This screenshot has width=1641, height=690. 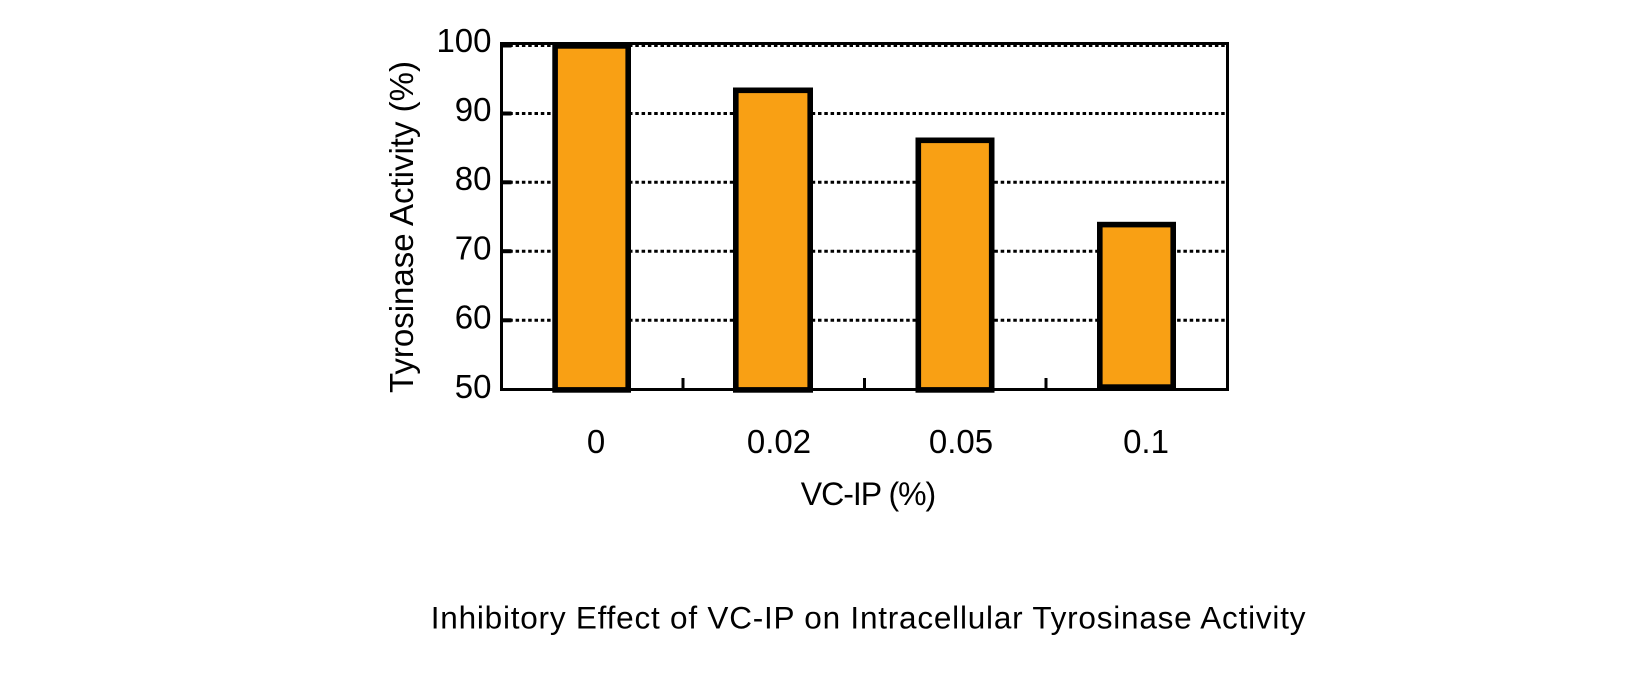 I want to click on svg-text: Tyrosinase Activity (%), so click(x=401, y=227).